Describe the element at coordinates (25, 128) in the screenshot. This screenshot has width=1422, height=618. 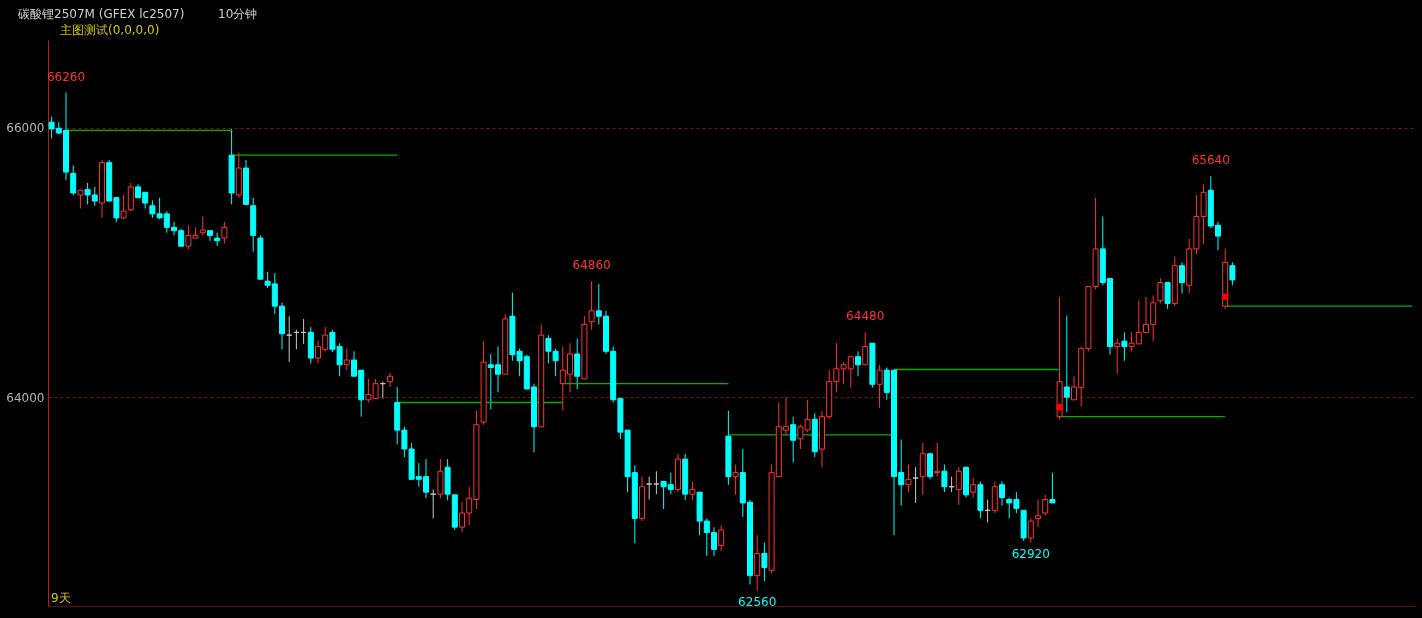
I see `y-tick-label: 66000` at that location.